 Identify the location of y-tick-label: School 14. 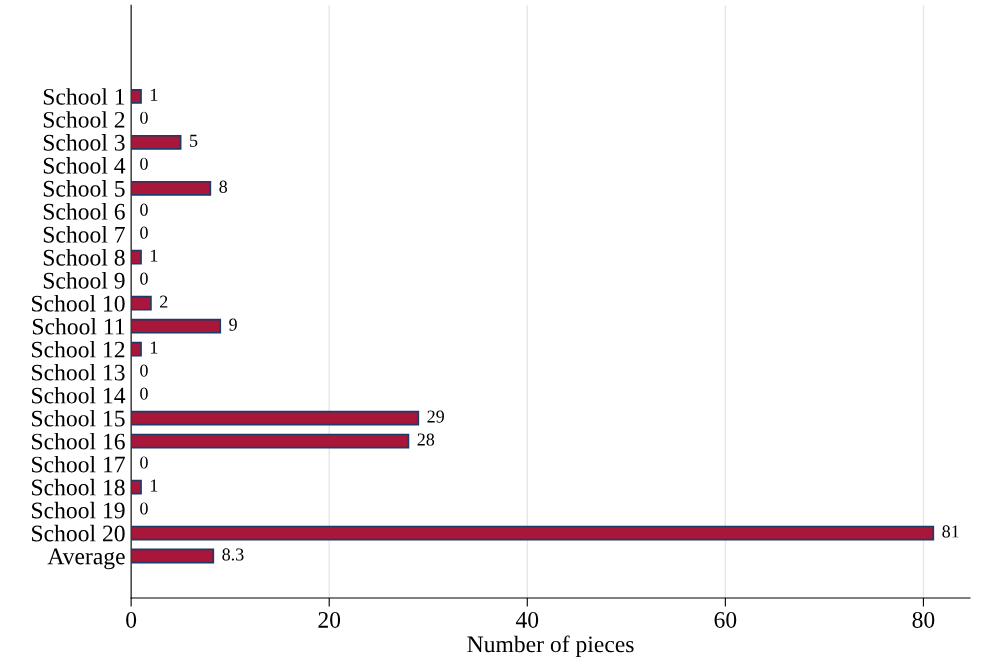
(79, 395).